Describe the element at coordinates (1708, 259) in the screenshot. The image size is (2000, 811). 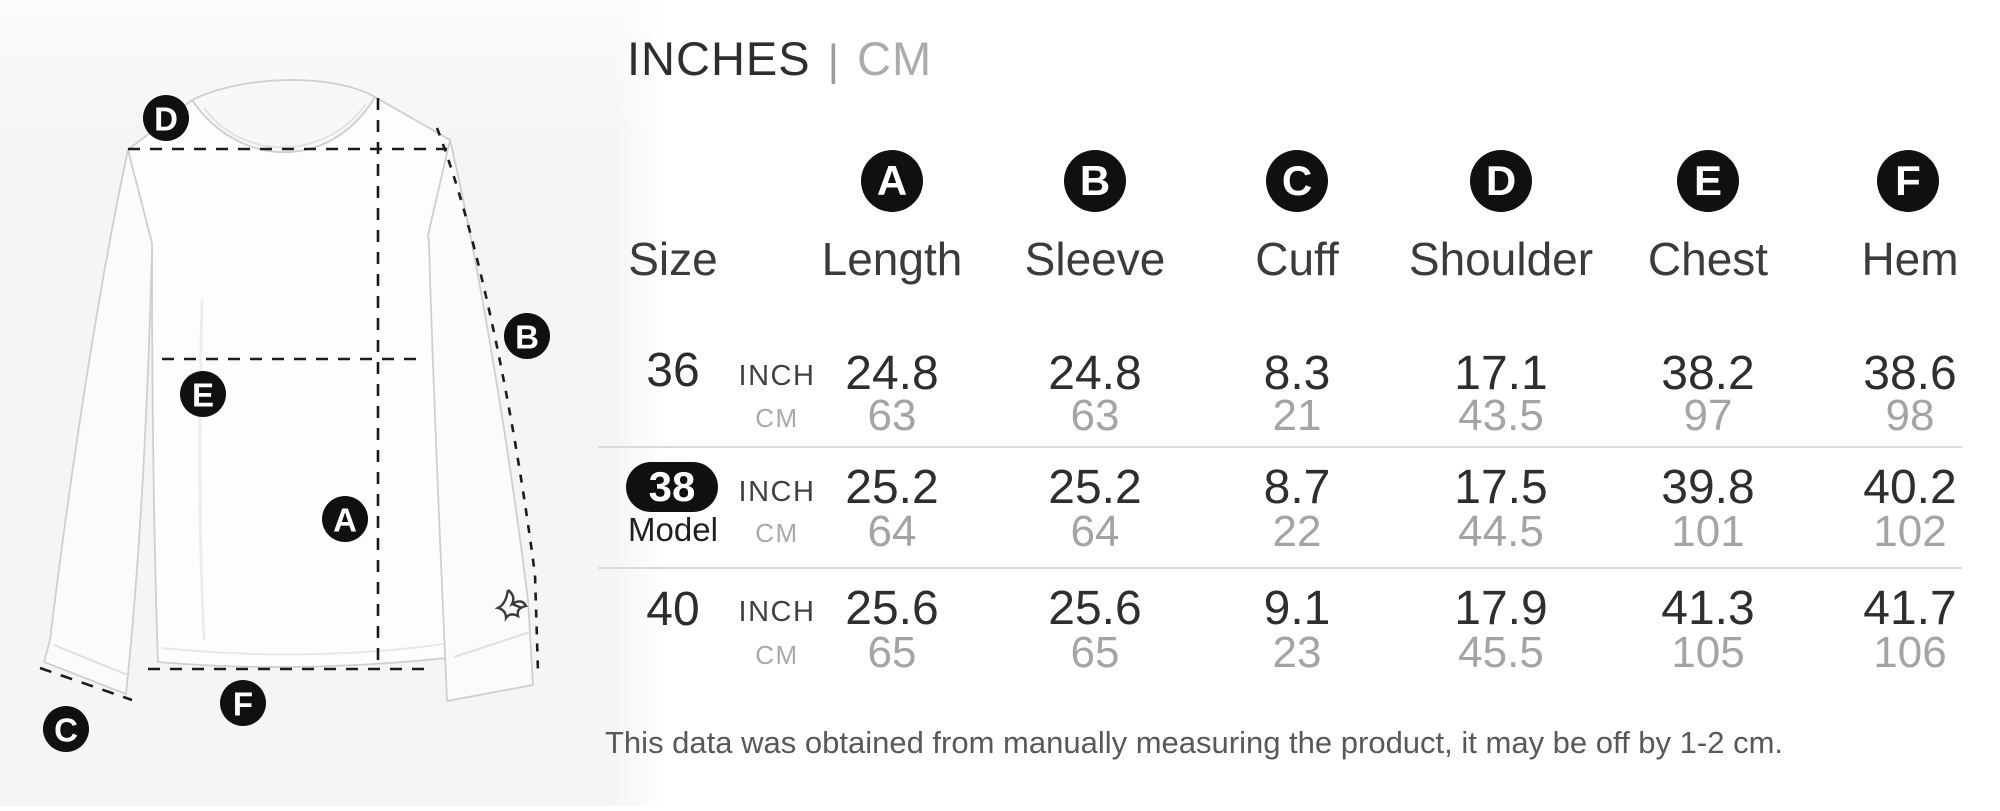
I see `column-header-chest: Chest` at that location.